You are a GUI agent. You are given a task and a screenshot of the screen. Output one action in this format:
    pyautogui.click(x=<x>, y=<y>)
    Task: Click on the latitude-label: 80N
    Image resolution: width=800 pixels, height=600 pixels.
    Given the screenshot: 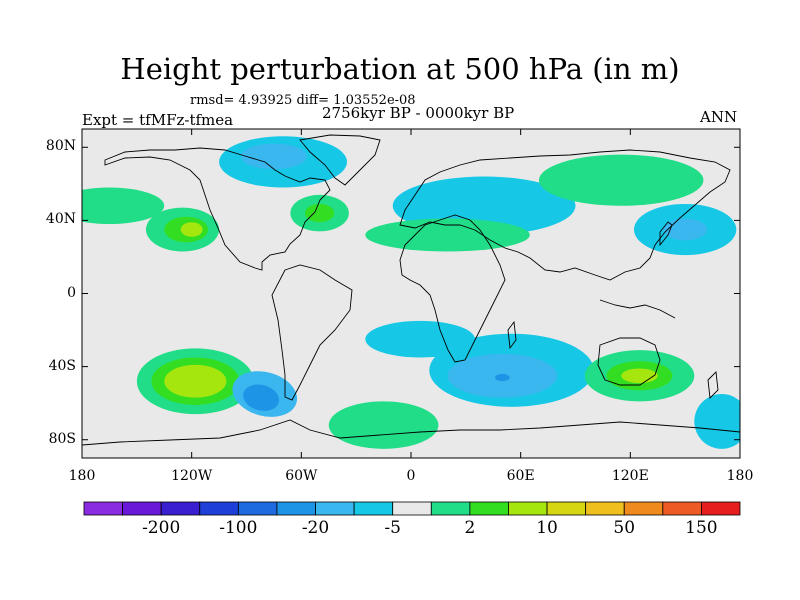 What is the action you would take?
    pyautogui.click(x=60, y=146)
    